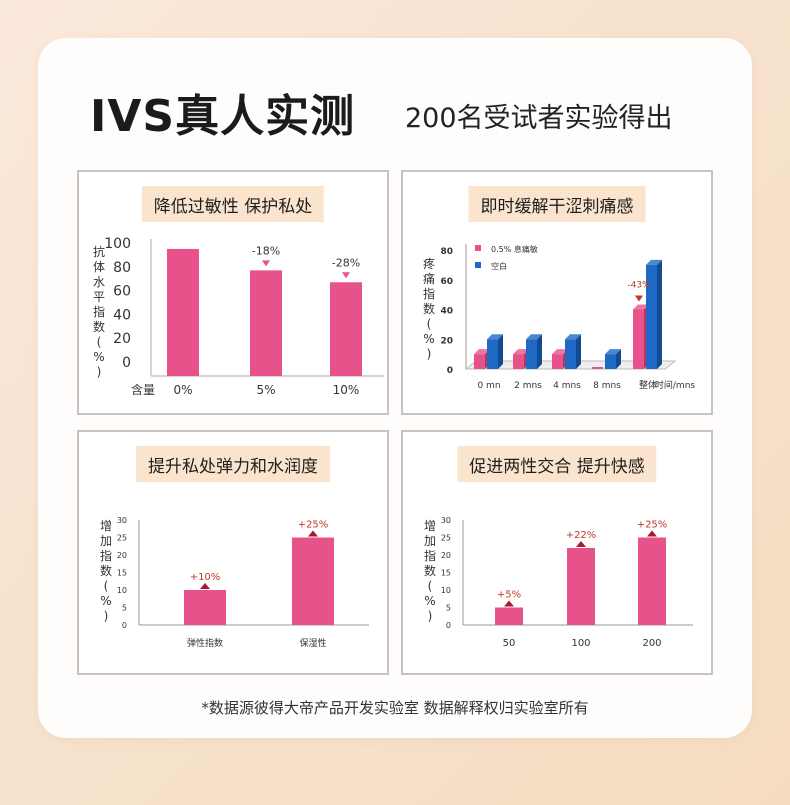 The width and height of the screenshot is (790, 805). I want to click on panel-heading: 降低过敏性 保护私处, so click(233, 204).